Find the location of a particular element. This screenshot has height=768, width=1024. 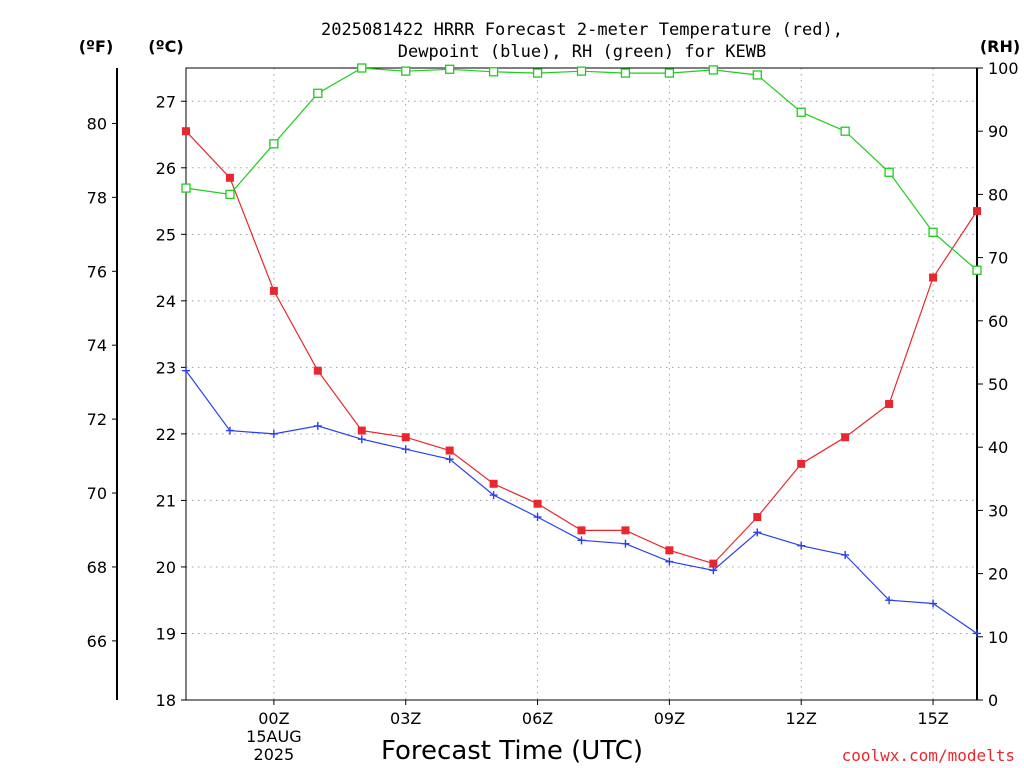

date-label-day: 15AUG is located at coordinates (273, 736).